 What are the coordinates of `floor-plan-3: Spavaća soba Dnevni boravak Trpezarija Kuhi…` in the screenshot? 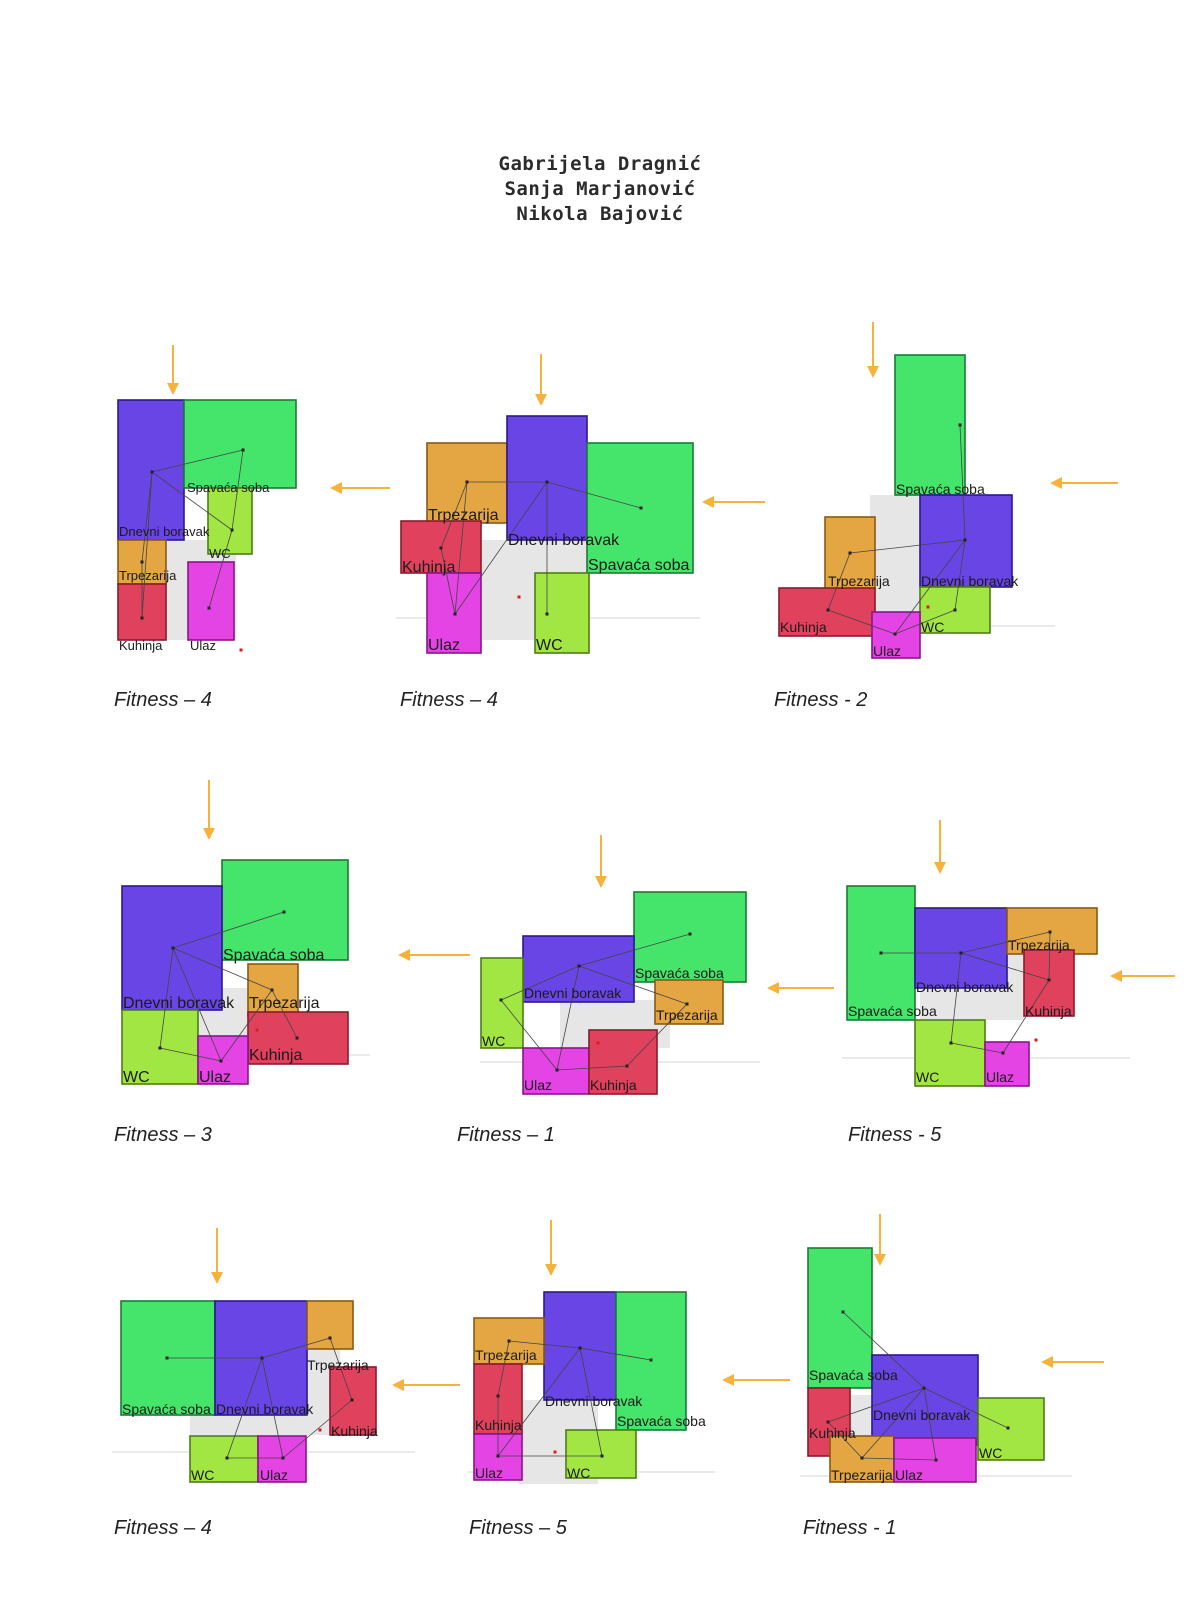 It's located at (916, 506).